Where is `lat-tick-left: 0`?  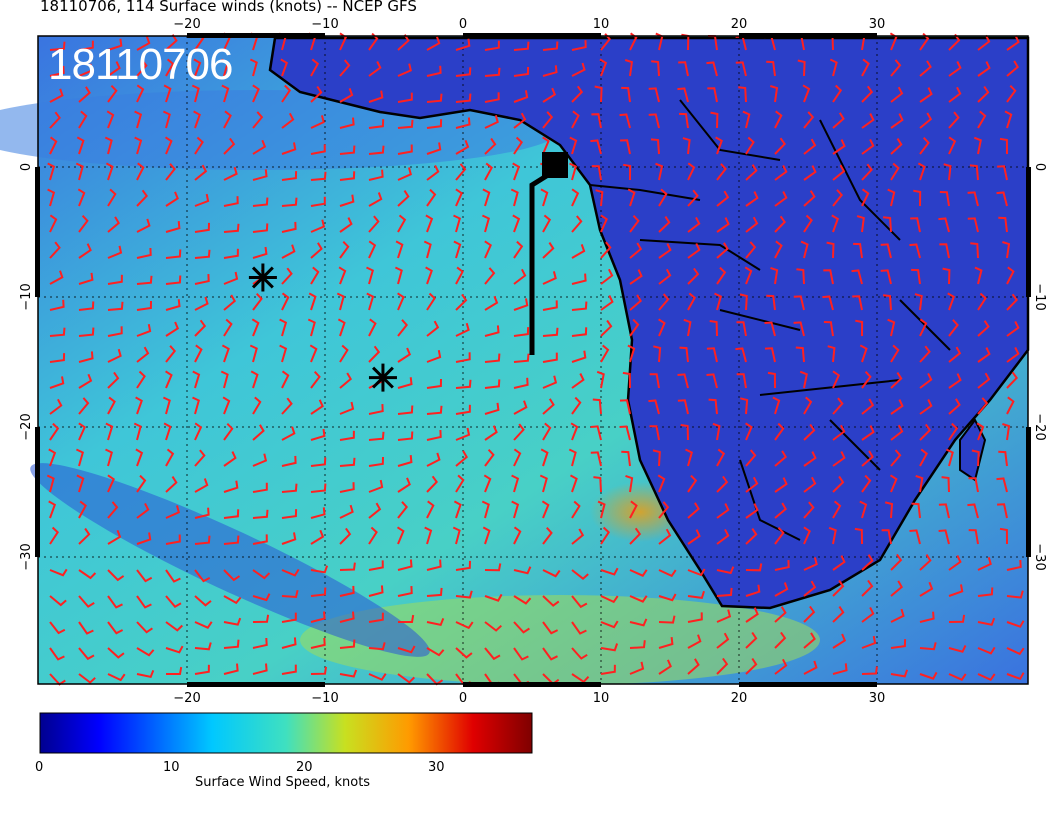
lat-tick-left: 0 is located at coordinates (26, 167).